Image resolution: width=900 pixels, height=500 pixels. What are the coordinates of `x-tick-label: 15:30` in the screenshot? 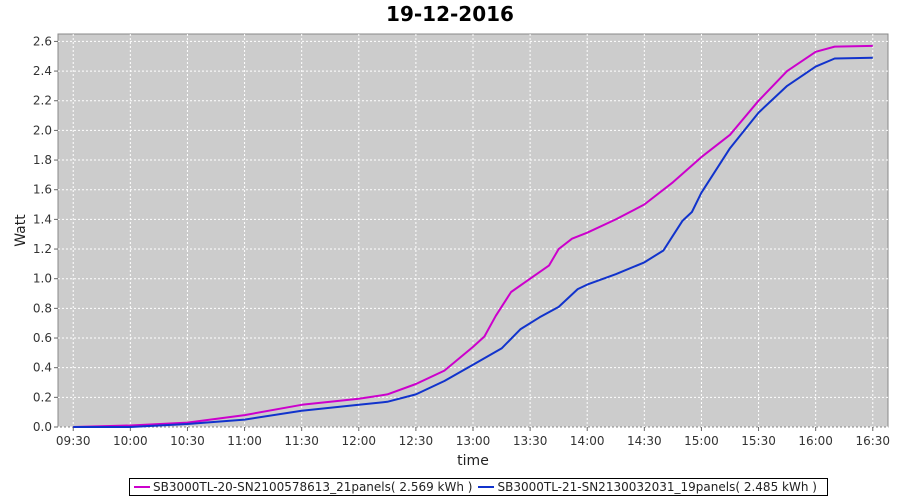 It's located at (758, 441).